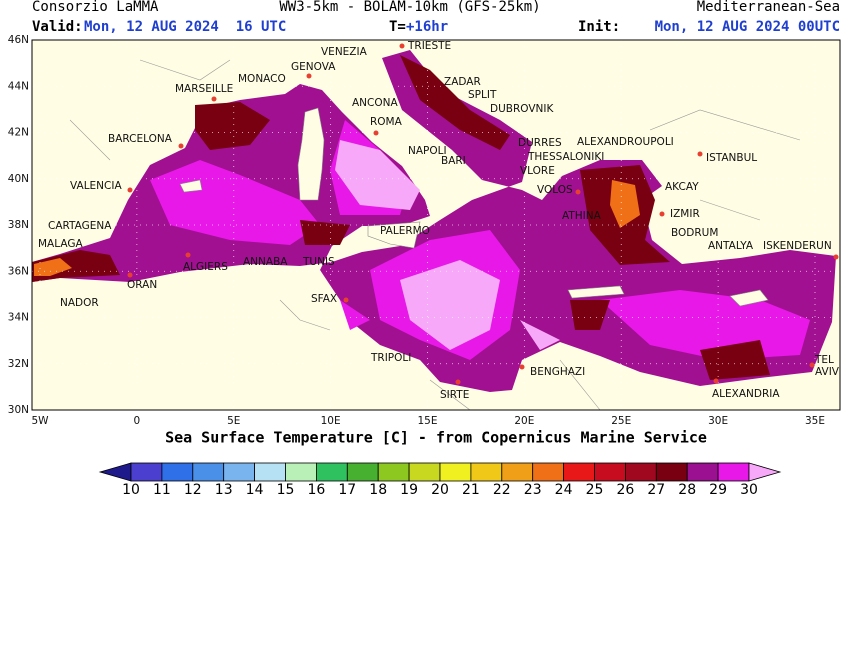 The height and width of the screenshot is (661, 850). Describe the element at coordinates (621, 421) in the screenshot. I see `lon-label: 25E` at that location.